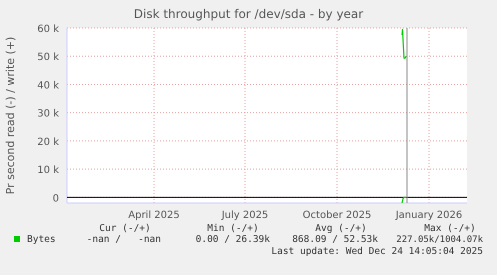  I want to click on y-tick-label: 20 k, so click(48, 142).